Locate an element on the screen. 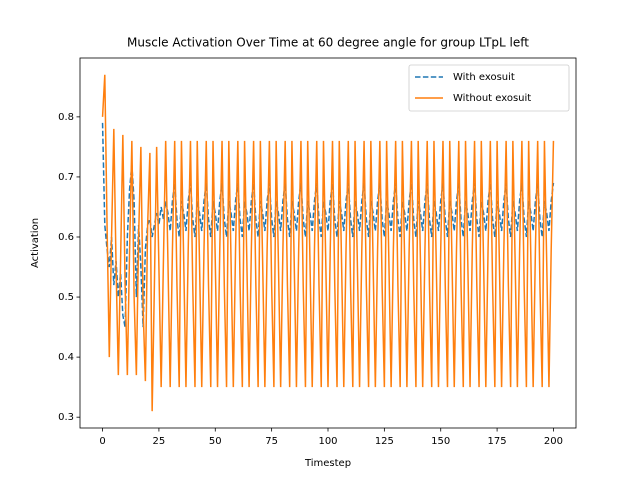  legend-box is located at coordinates (489, 88).